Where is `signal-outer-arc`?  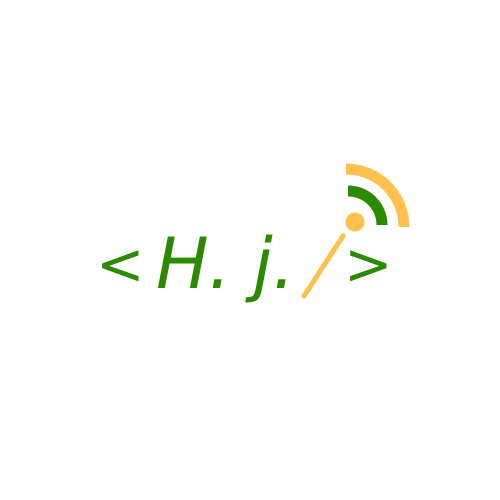 signal-outer-arc is located at coordinates (377, 195).